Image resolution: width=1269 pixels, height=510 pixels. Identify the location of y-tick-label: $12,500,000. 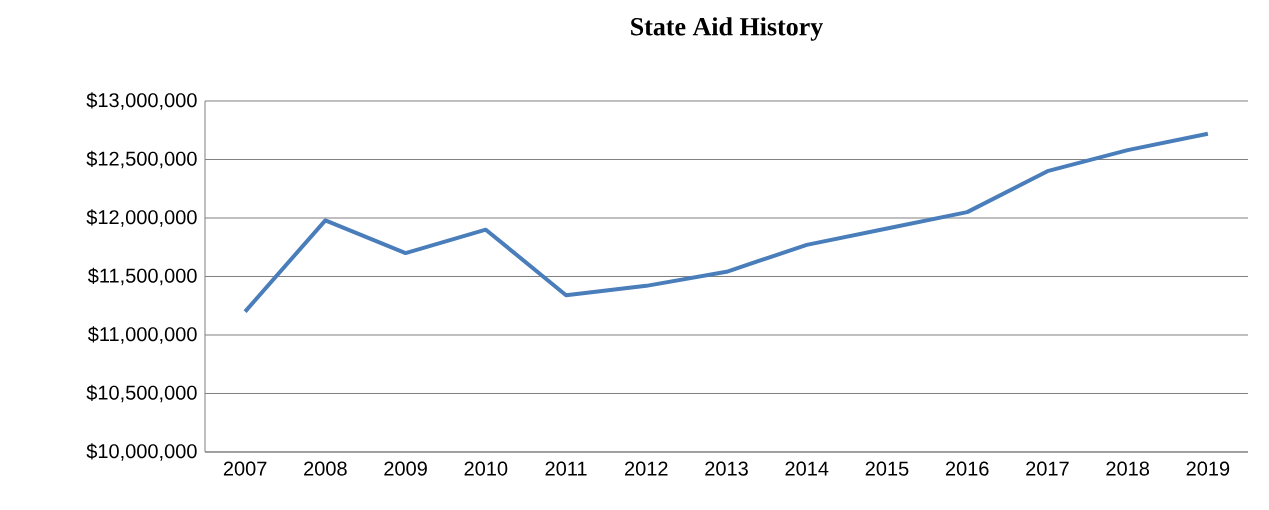
(141, 159).